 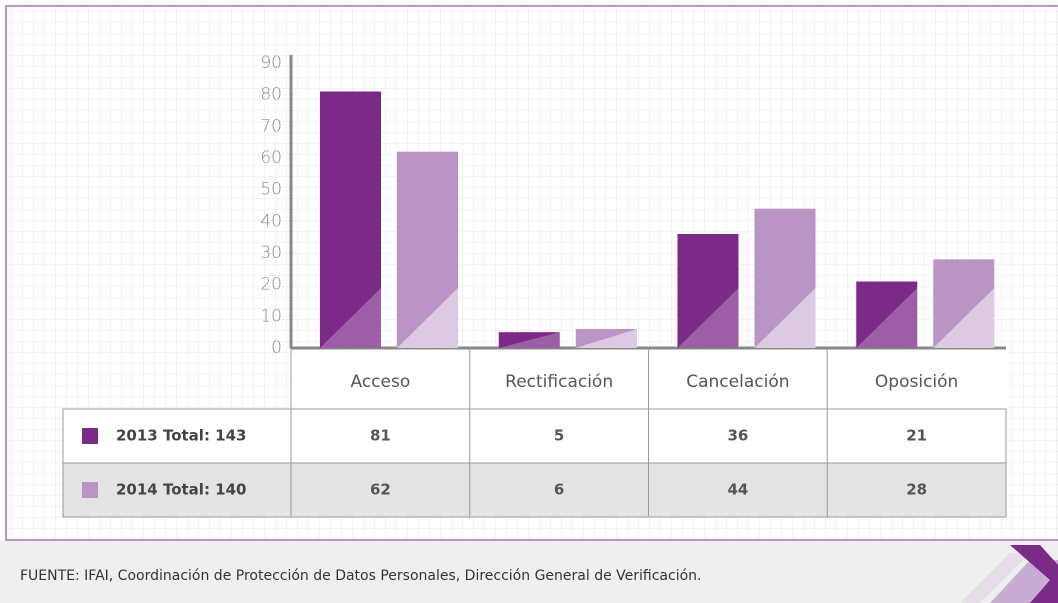 I want to click on y-tick-label: 60, so click(x=271, y=158).